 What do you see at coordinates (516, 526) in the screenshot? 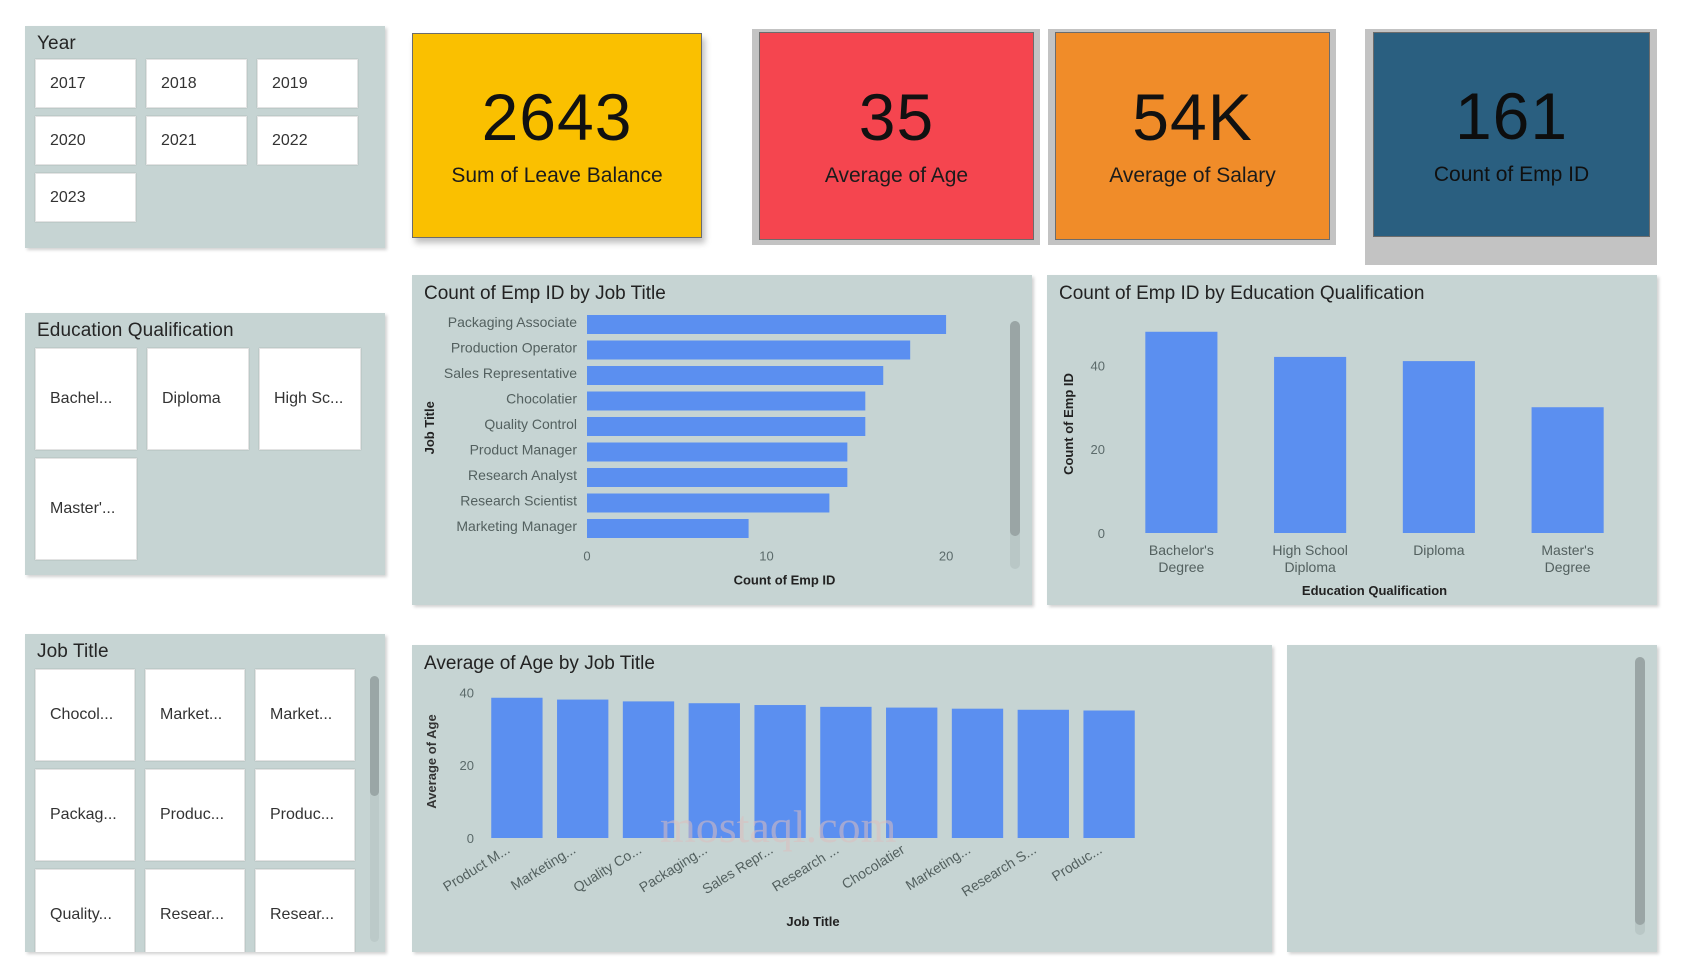
I see `svg-text: Marketing Manager` at bounding box center [516, 526].